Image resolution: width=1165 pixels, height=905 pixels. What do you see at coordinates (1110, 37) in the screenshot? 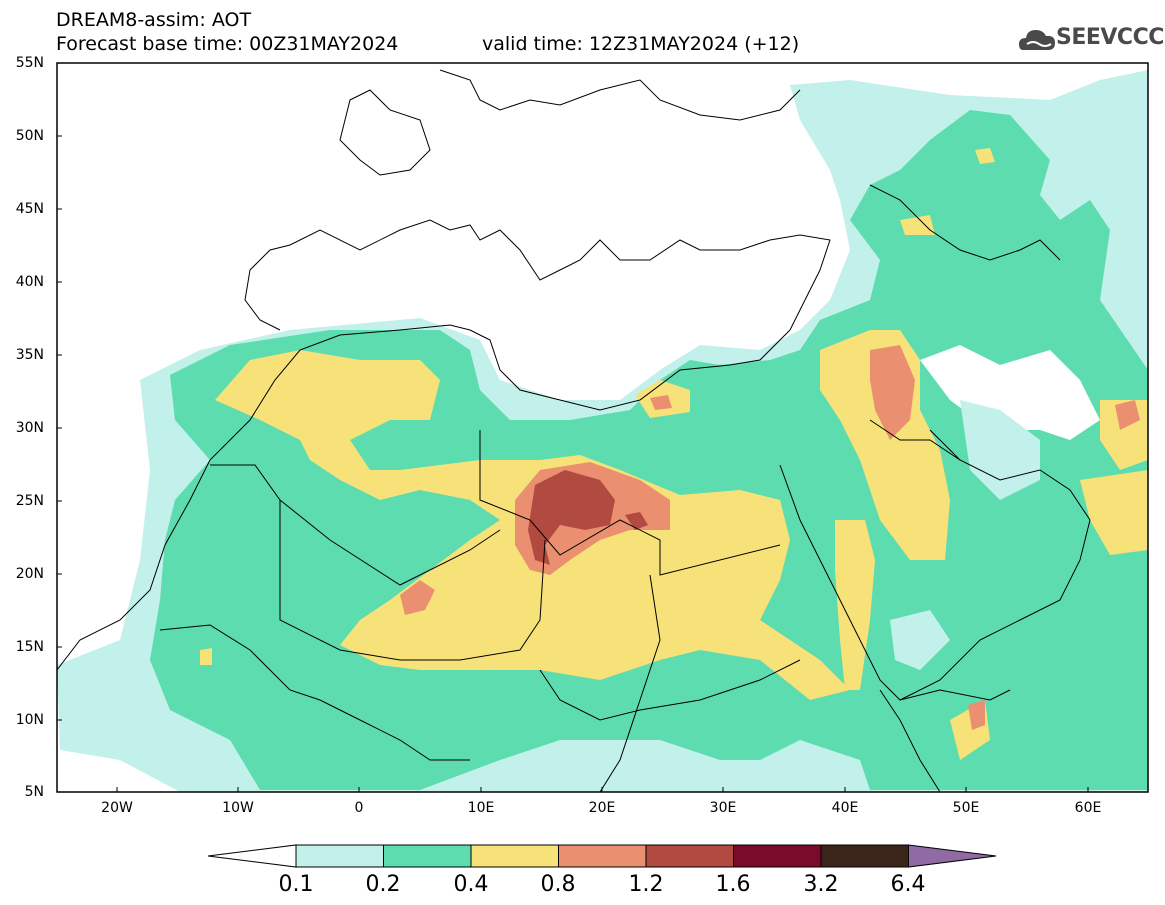
I see `logo-text: SEEVCCC` at bounding box center [1110, 37].